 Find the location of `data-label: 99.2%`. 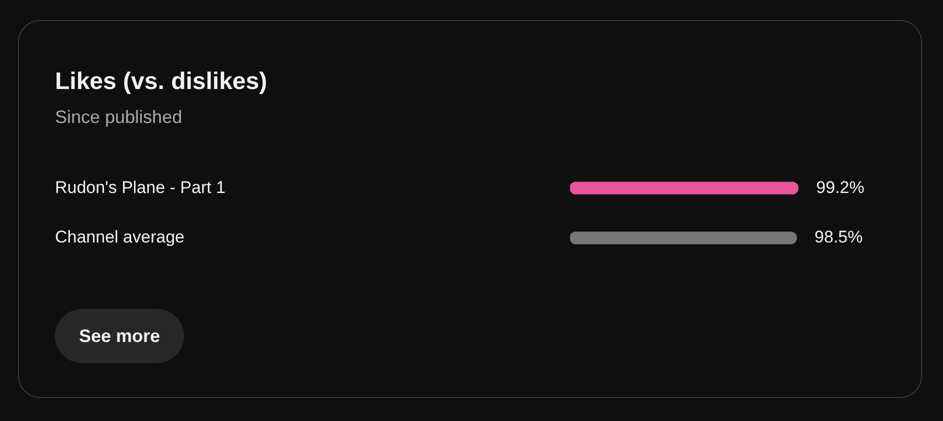

data-label: 99.2% is located at coordinates (840, 187).